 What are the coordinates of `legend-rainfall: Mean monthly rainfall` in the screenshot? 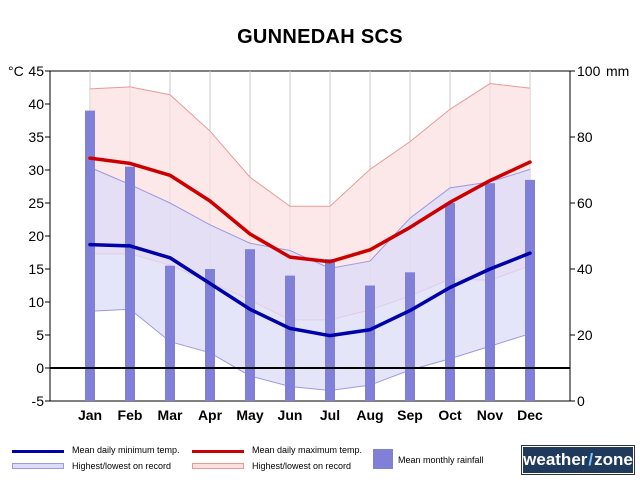 It's located at (441, 460).